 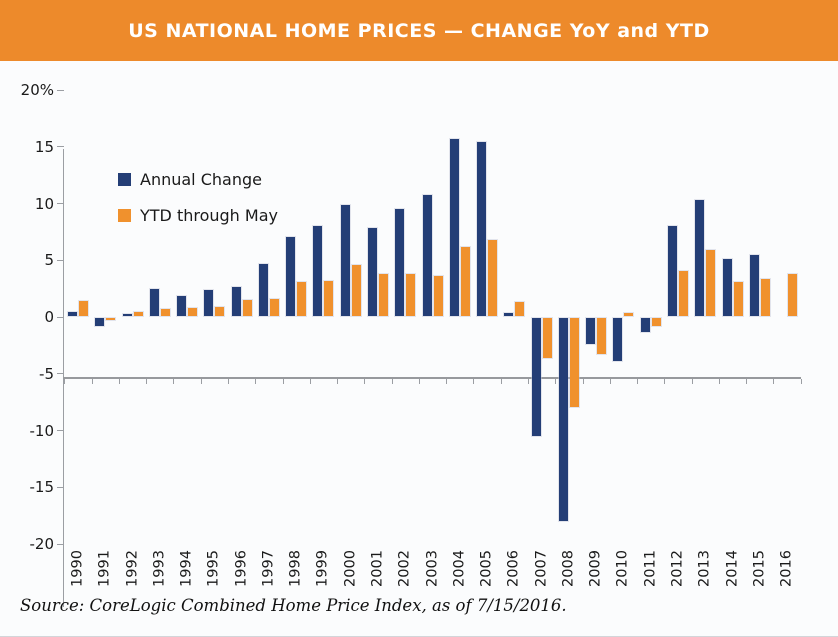 What do you see at coordinates (165, 312) in the screenshot?
I see `bar-ytd-1993` at bounding box center [165, 312].